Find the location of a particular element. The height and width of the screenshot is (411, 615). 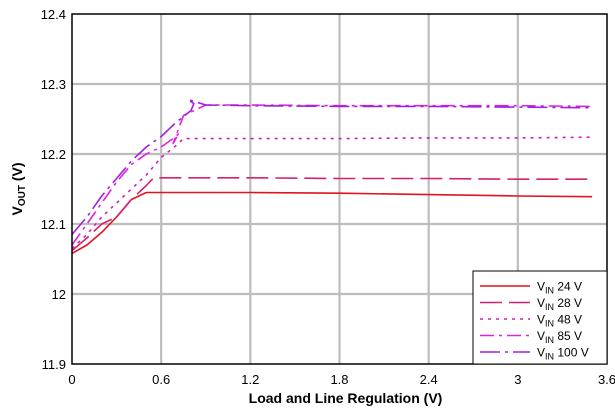

y-tick-label: 12.2 is located at coordinates (53, 154).